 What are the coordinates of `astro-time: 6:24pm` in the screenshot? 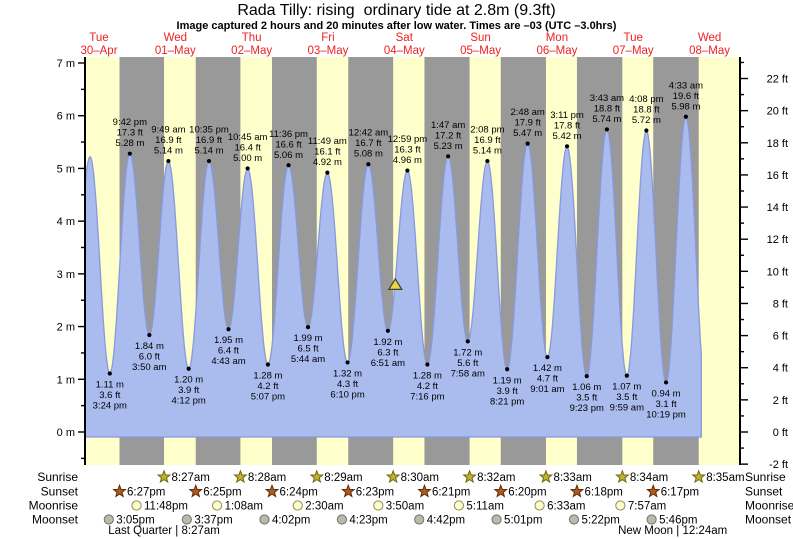 It's located at (298, 493).